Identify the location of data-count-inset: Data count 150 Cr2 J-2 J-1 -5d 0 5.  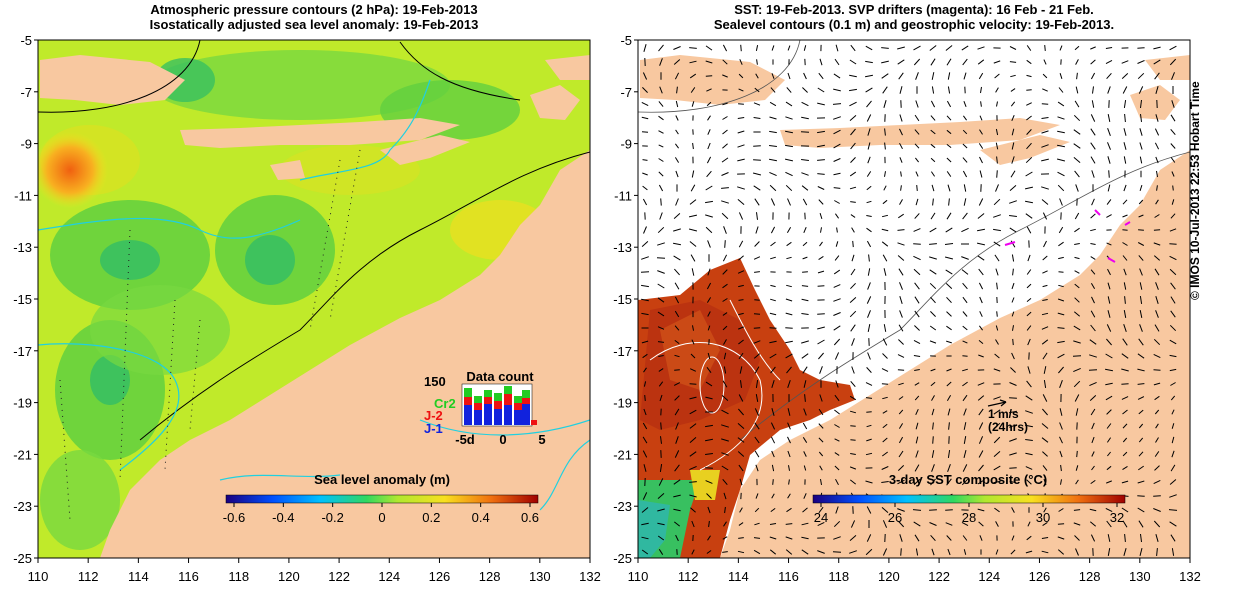
(485, 408).